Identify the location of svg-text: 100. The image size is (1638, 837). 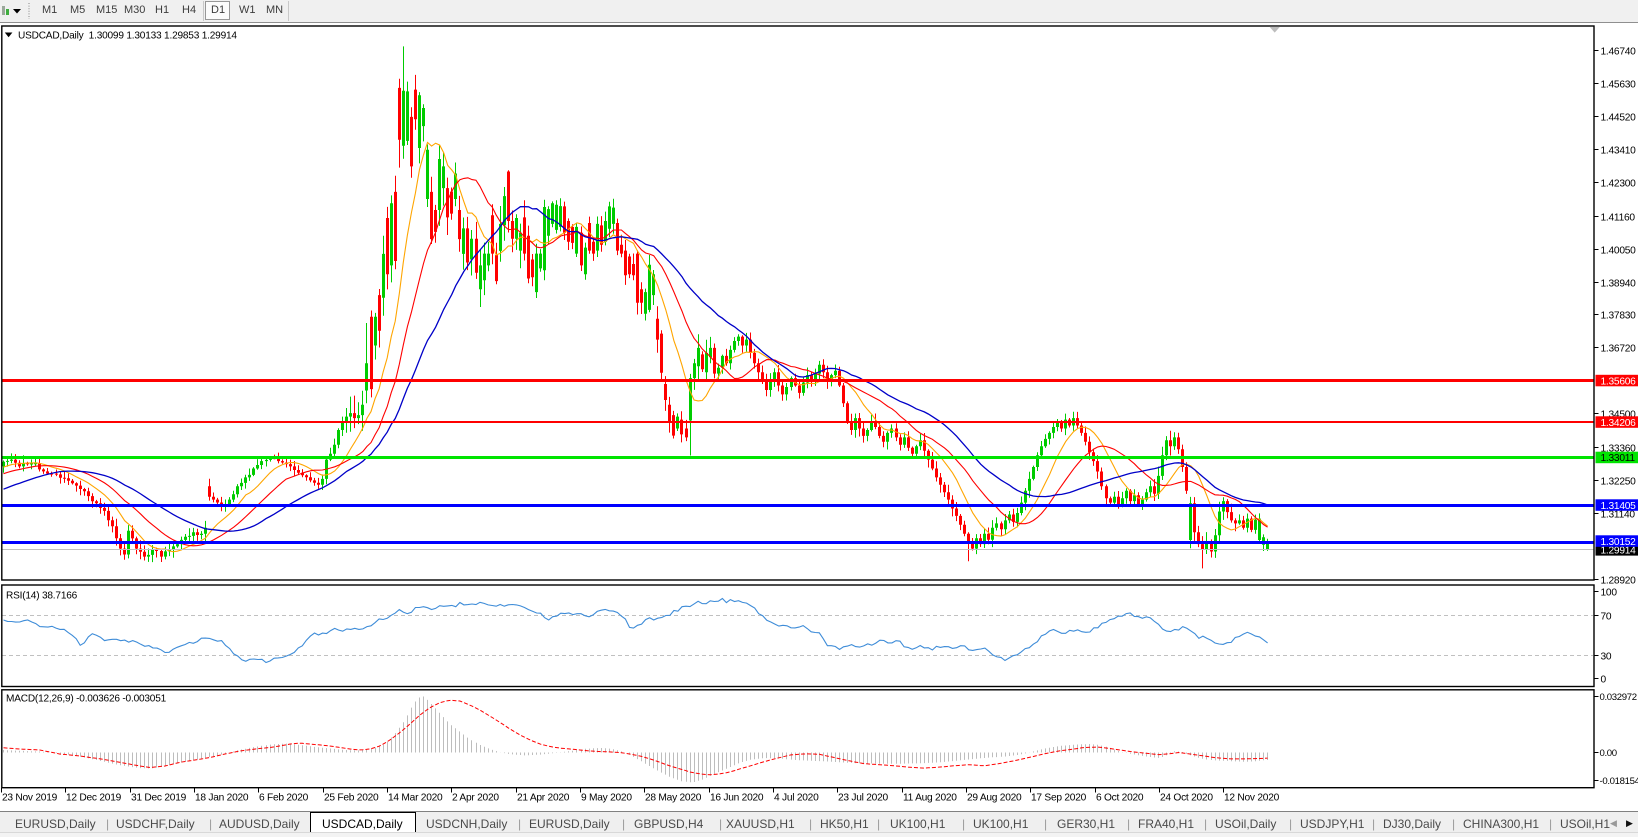
(1609, 592).